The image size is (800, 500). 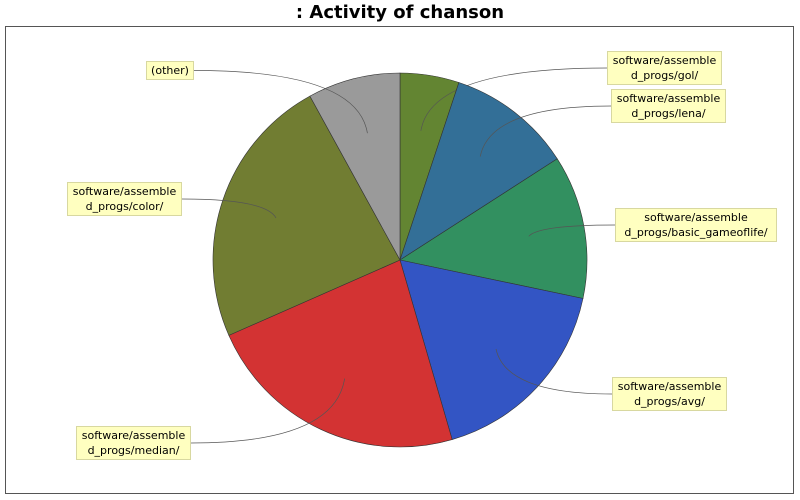 What do you see at coordinates (669, 394) in the screenshot?
I see `slice-label: software/assemble d_progs/avg/` at bounding box center [669, 394].